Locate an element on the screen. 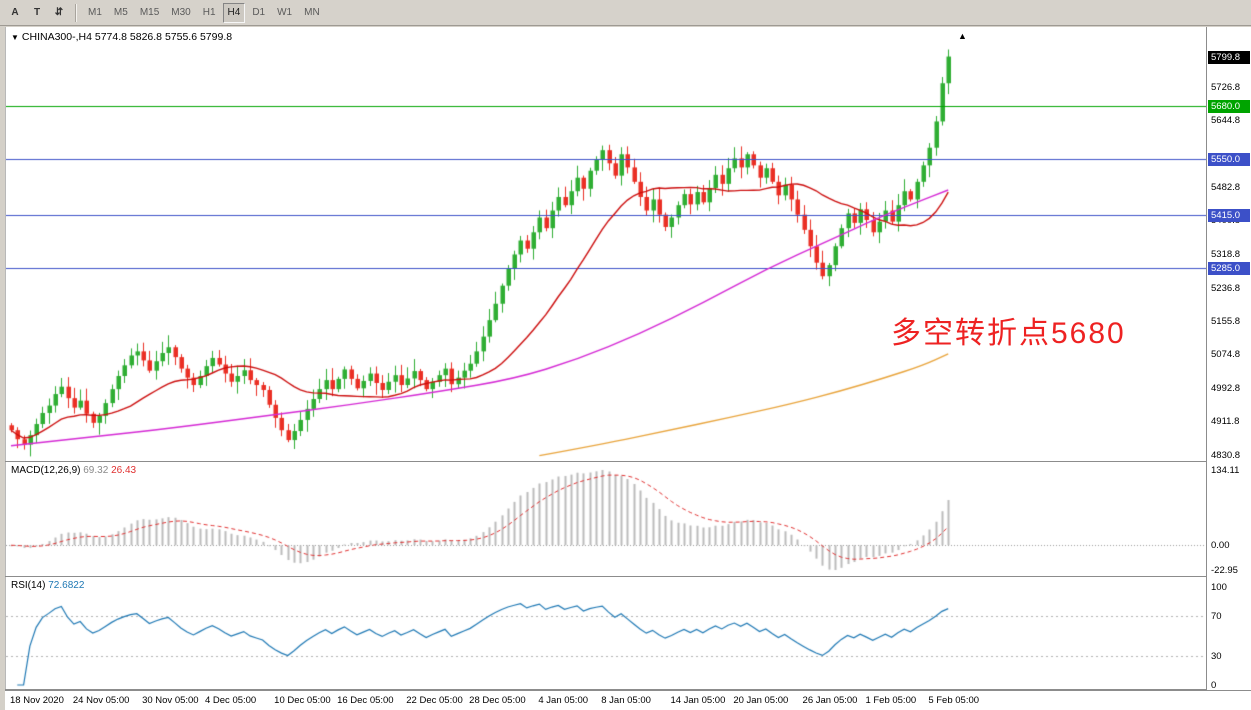  price-level-badge: 5550.0 is located at coordinates (1229, 160).